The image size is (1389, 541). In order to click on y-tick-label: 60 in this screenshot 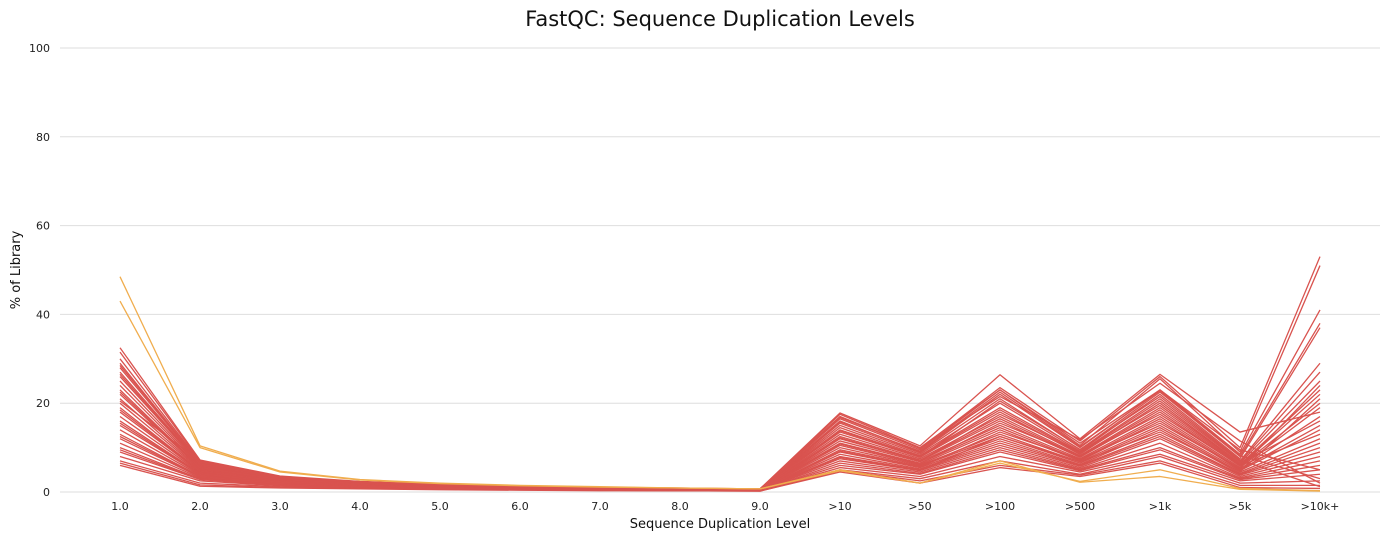, I will do `click(43, 226)`.